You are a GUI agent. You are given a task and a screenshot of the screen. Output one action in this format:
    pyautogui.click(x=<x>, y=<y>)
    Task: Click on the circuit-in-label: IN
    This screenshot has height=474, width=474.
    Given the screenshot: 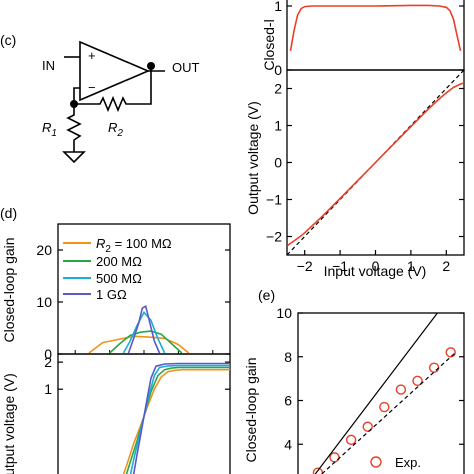 What is the action you would take?
    pyautogui.click(x=48, y=65)
    